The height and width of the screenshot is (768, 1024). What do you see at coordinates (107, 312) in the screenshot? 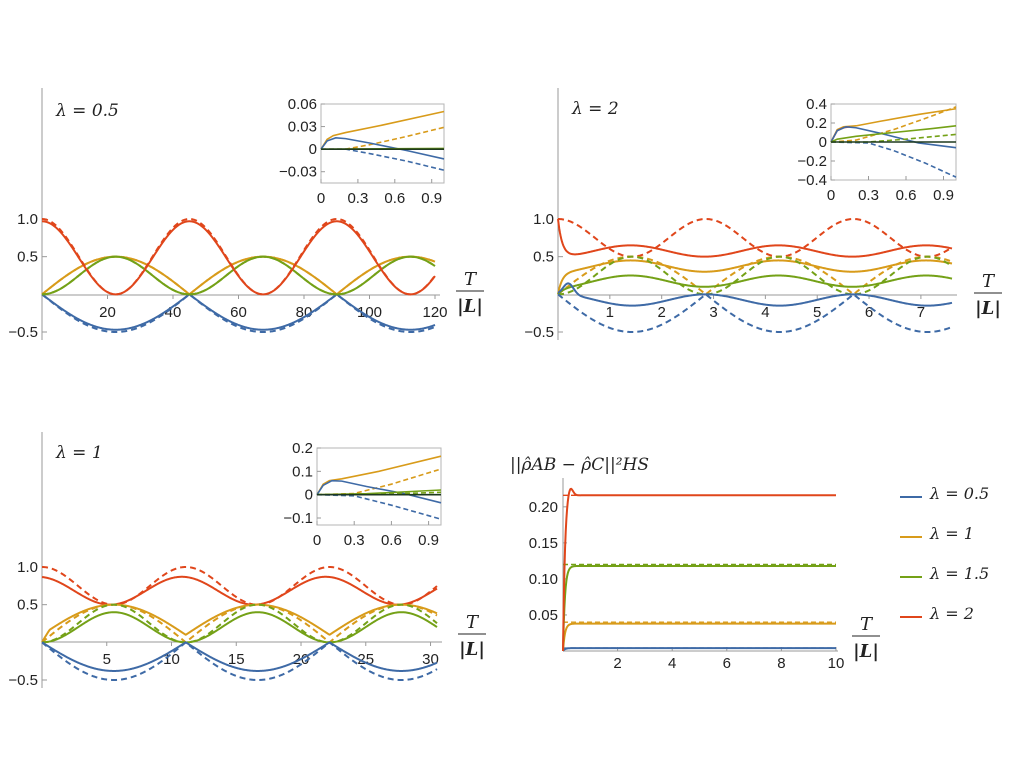
I see `x-tick-label: 20` at bounding box center [107, 312].